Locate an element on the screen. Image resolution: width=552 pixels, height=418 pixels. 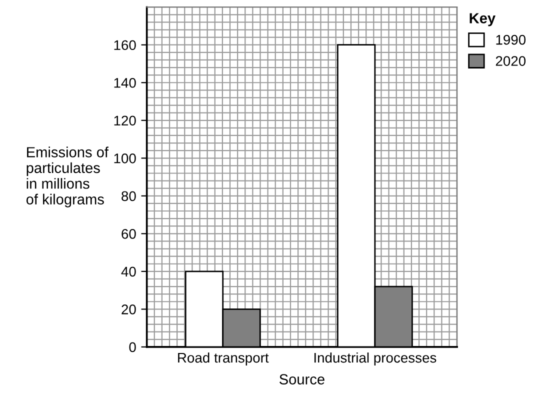
x-tick-label: Road transport is located at coordinates (223, 359).